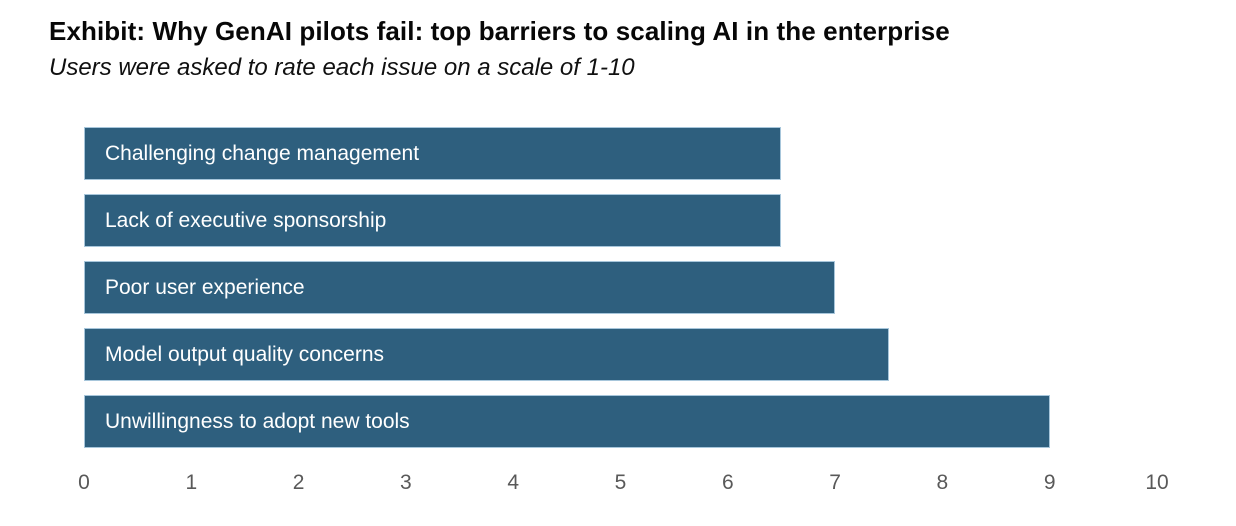 This screenshot has width=1236, height=526. Describe the element at coordinates (835, 482) in the screenshot. I see `x-axis-tick-label: 7` at that location.